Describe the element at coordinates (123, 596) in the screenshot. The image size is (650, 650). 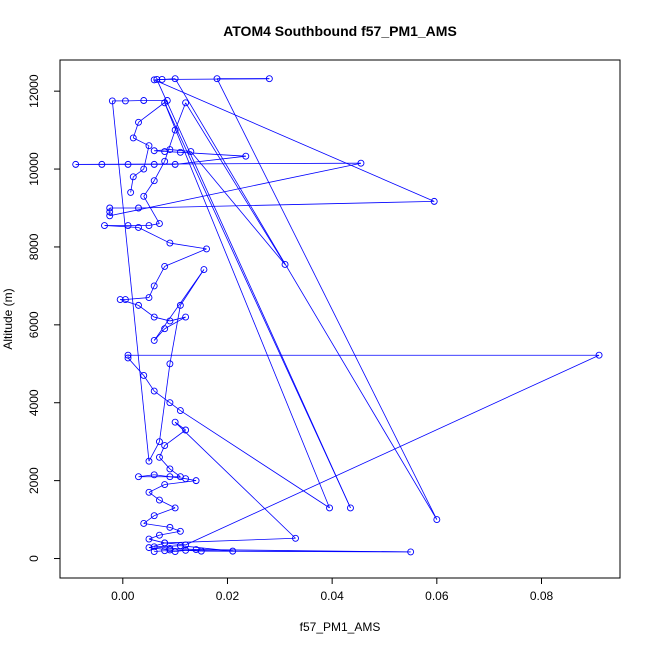
I see `x-tick-label: 0.00` at that location.